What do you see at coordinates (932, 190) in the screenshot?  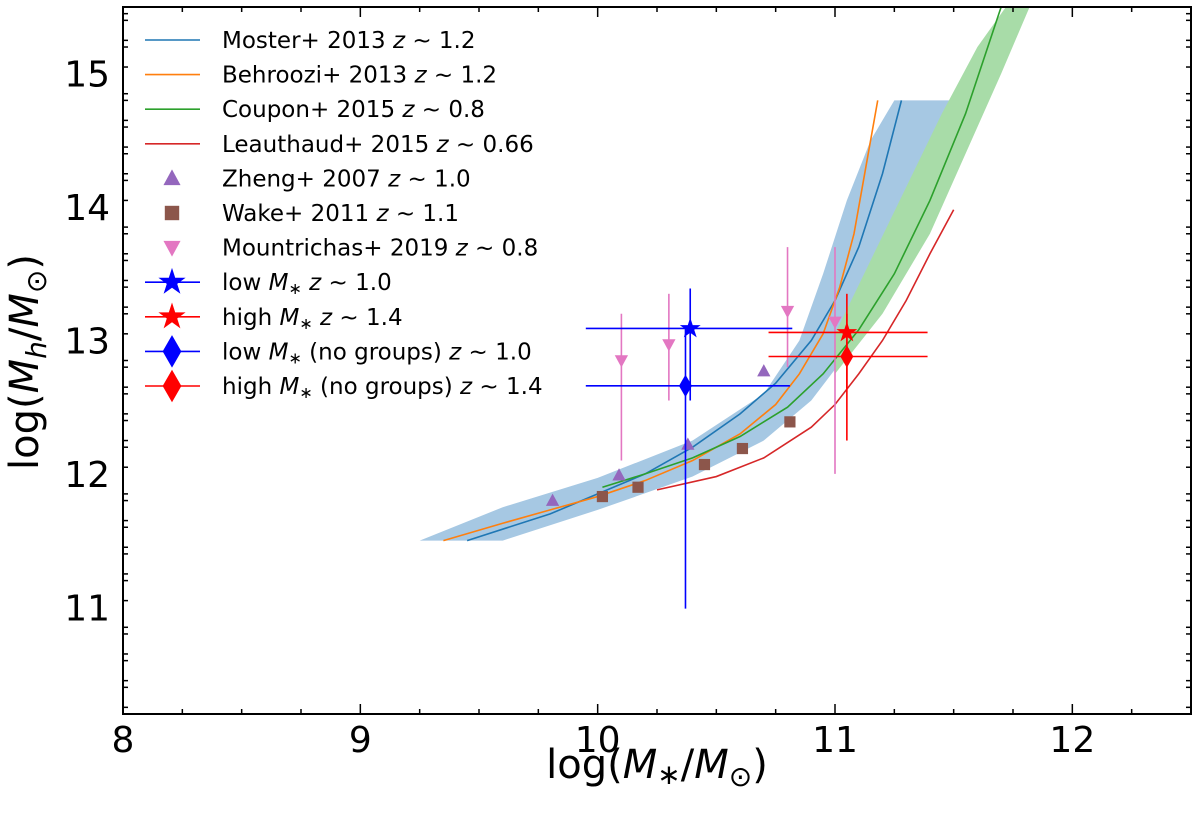 I see `coupon_band` at bounding box center [932, 190].